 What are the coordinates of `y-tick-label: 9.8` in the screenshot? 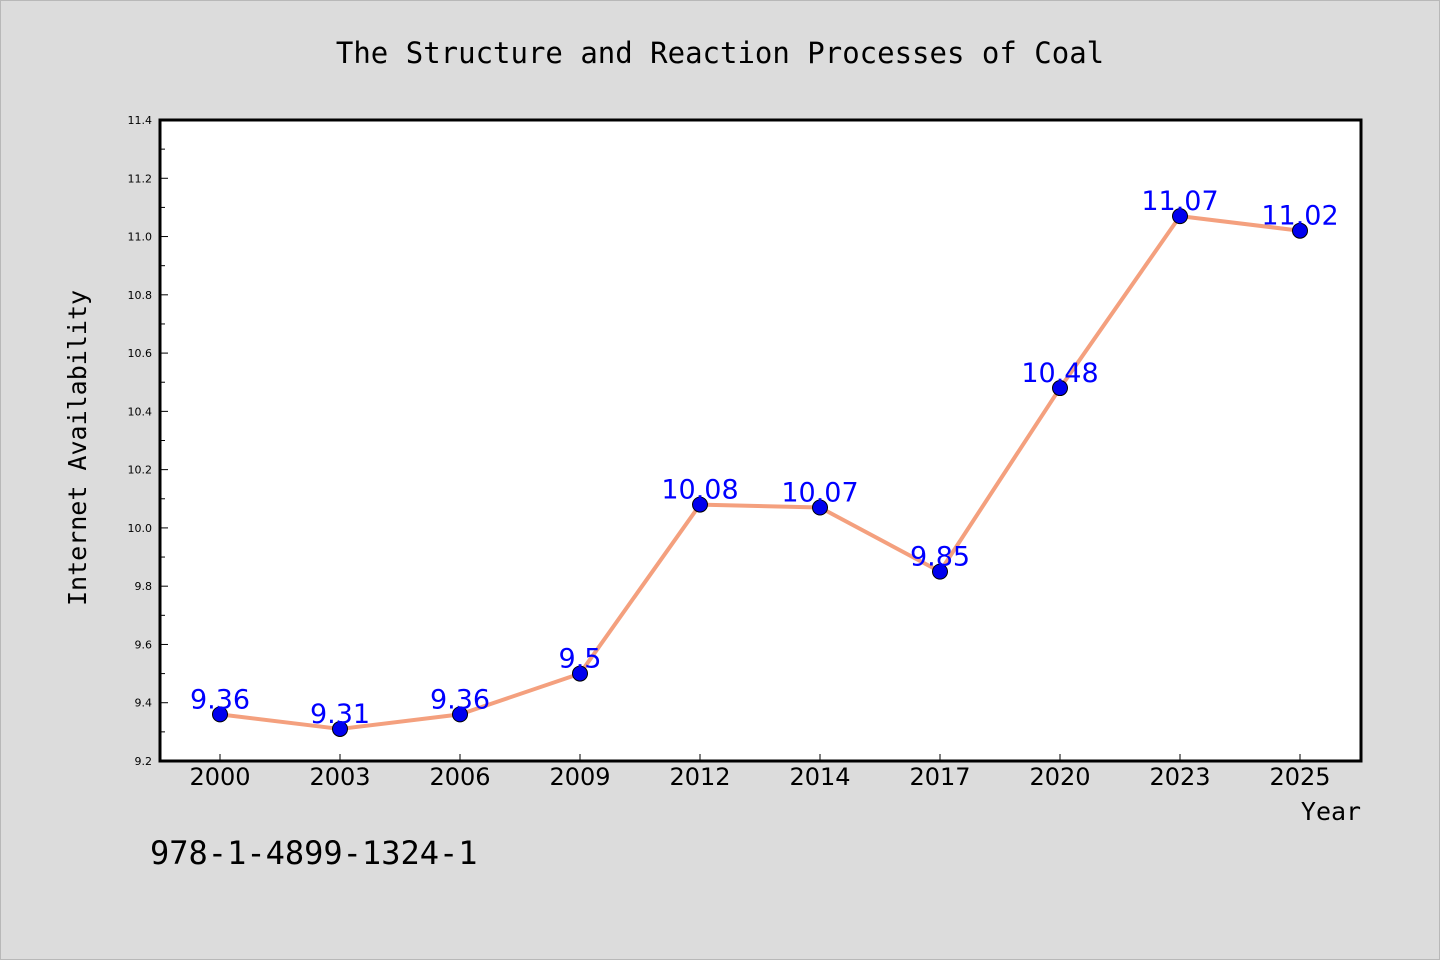 It's located at (144, 586).